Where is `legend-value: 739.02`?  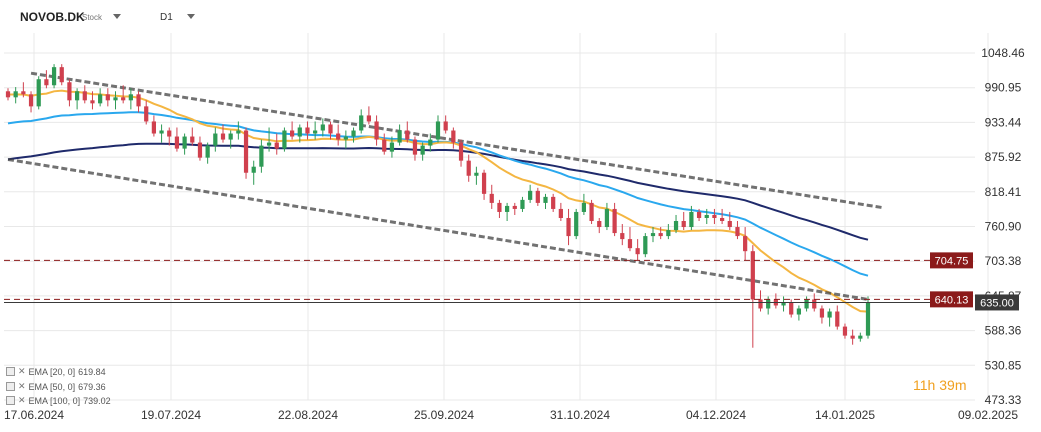 legend-value: 739.02 is located at coordinates (97, 400).